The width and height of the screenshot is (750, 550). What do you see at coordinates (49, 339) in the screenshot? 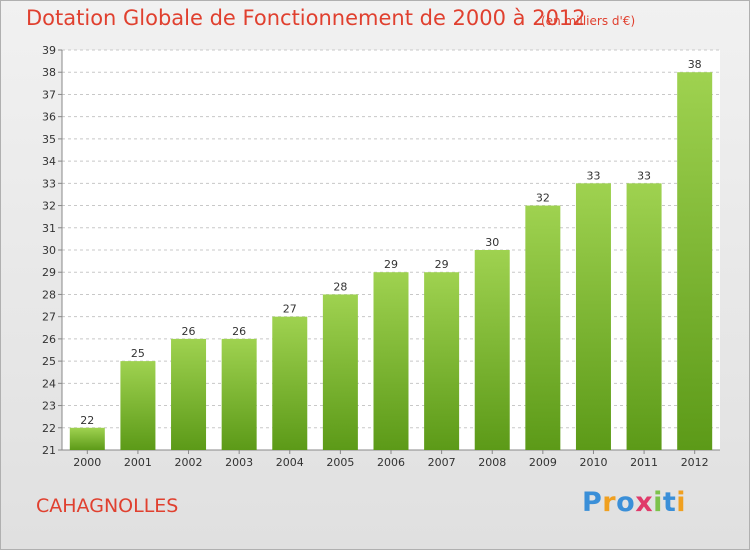
I see `y-tick-label: 26` at bounding box center [49, 339].